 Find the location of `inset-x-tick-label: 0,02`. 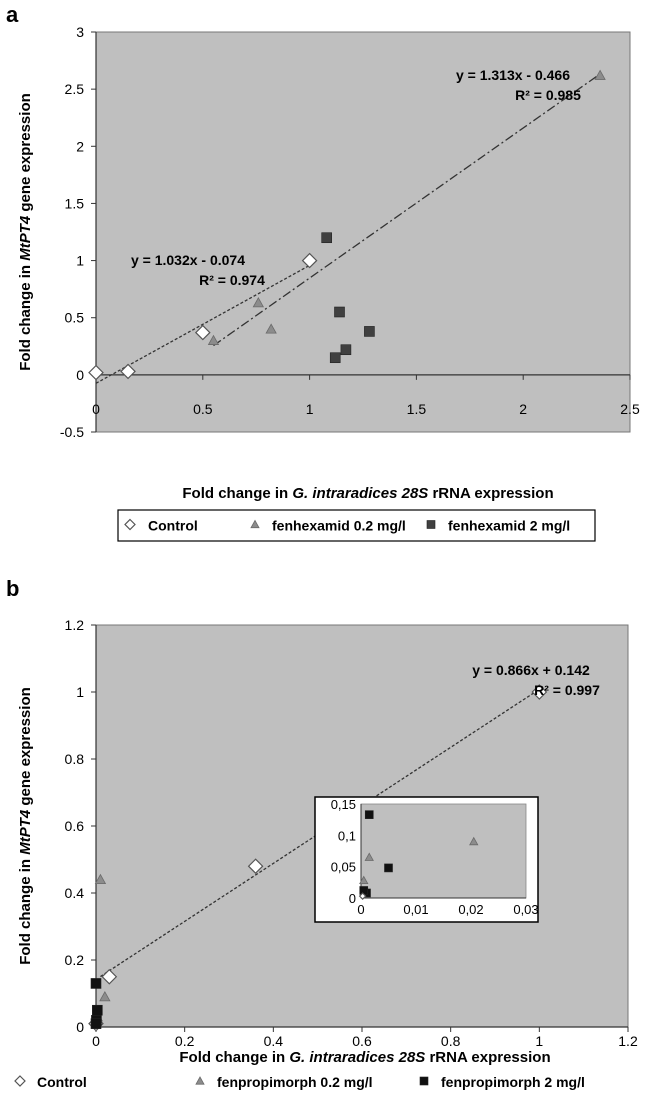

inset-x-tick-label: 0,02 is located at coordinates (470, 909).